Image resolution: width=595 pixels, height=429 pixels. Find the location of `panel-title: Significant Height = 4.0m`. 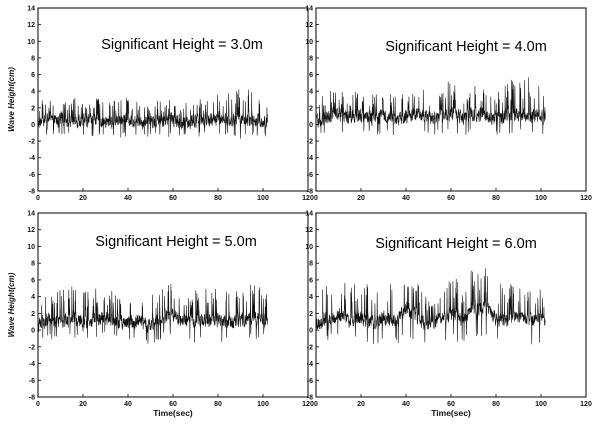

panel-title: Significant Height = 4.0m is located at coordinates (466, 47).